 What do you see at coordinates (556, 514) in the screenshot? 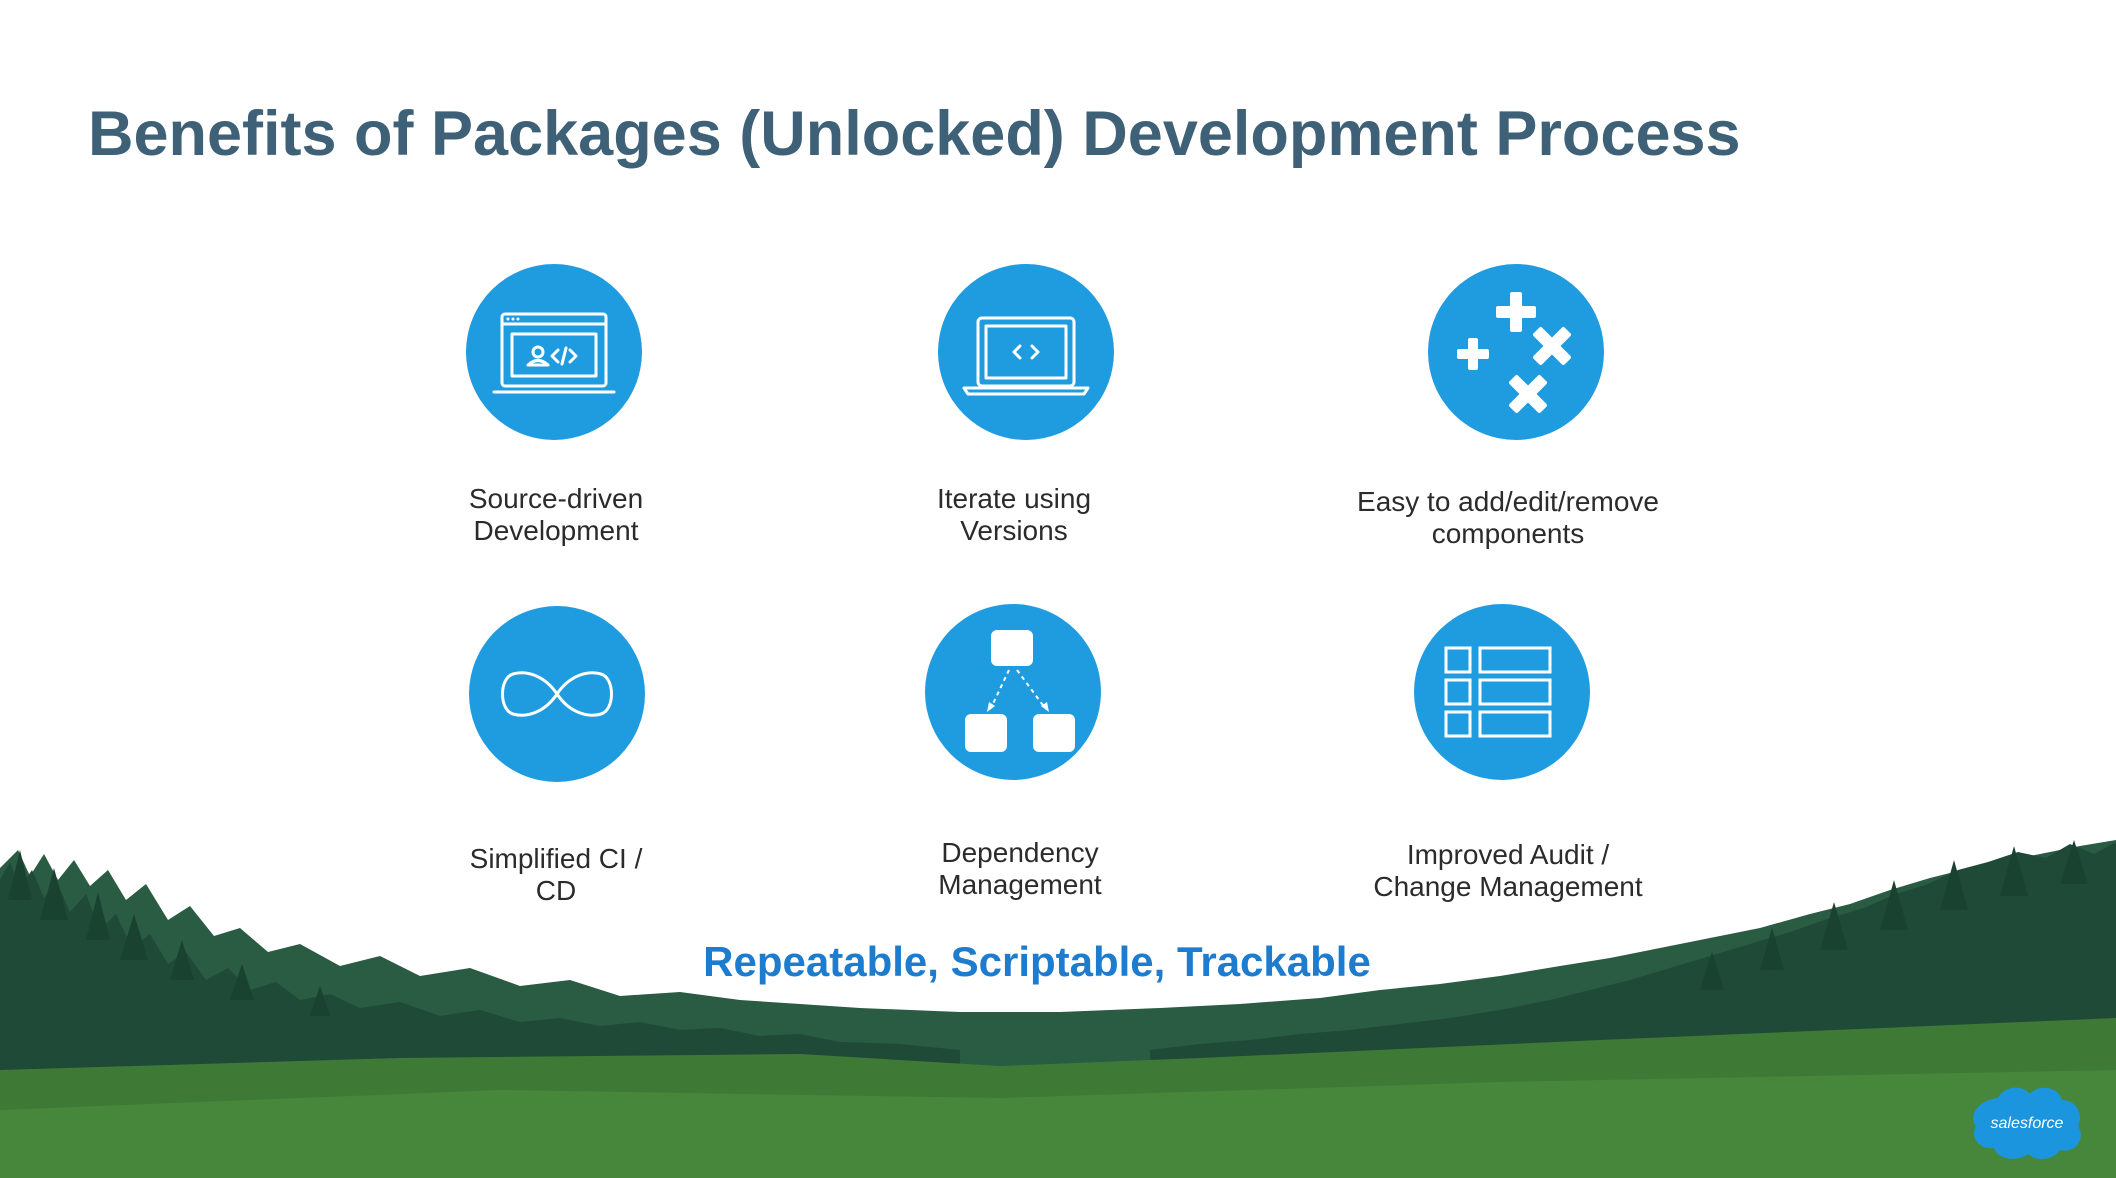
I see `benefit-label-source-driven-development: Source-driven Development` at bounding box center [556, 514].